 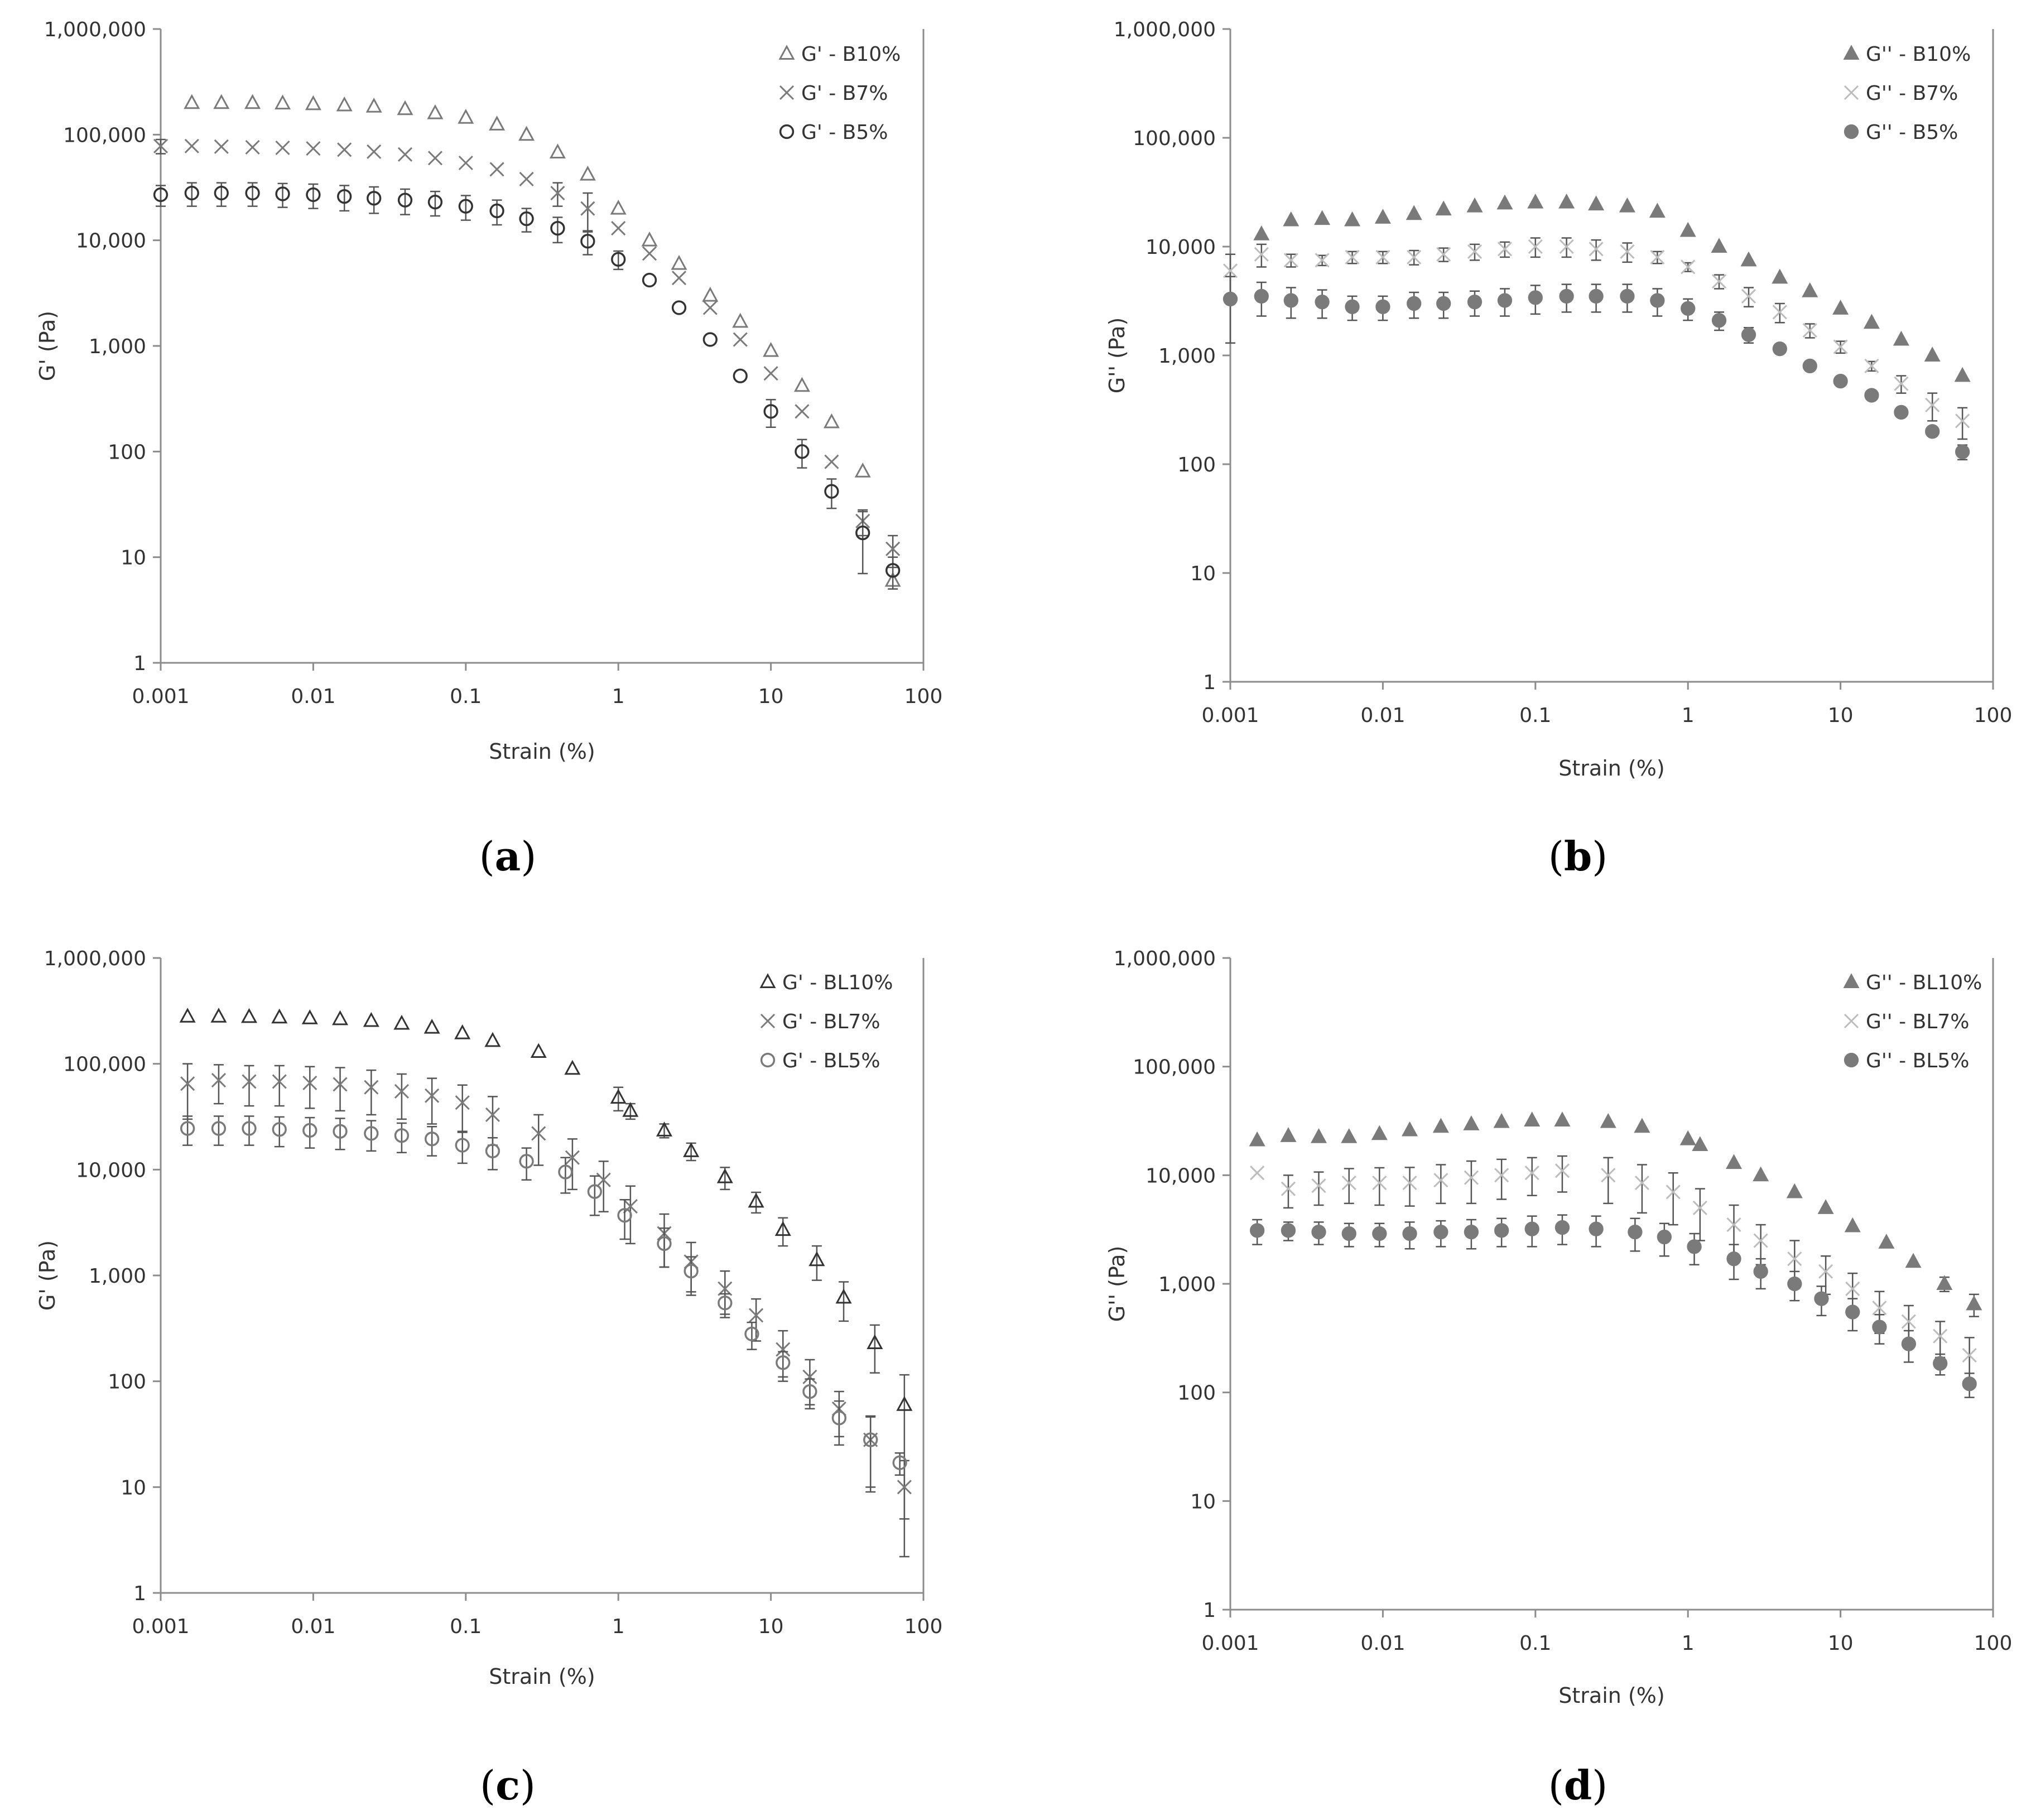 I want to click on legend-label: G' - BL7%, so click(x=831, y=1021).